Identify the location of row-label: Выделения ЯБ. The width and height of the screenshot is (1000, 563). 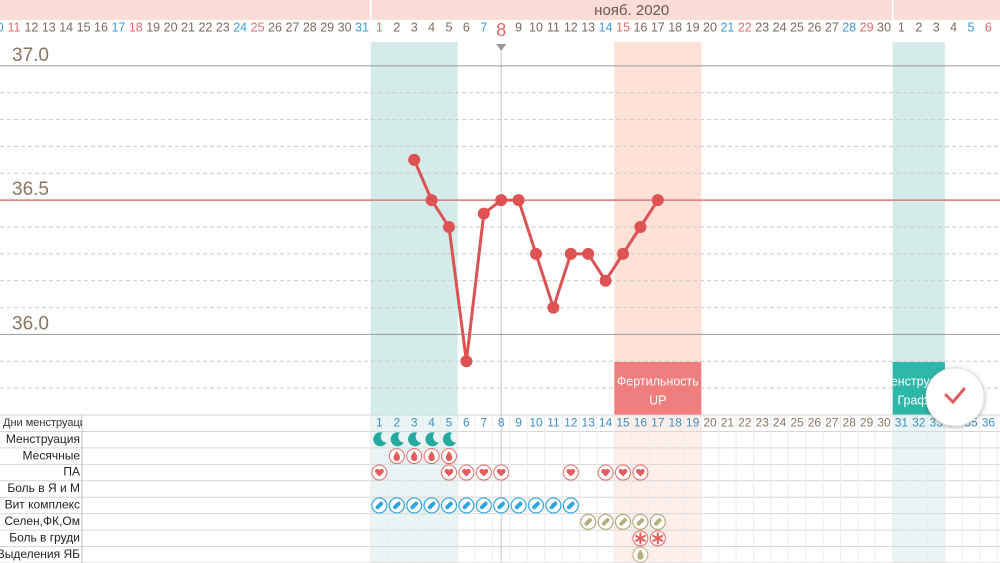
(40, 554).